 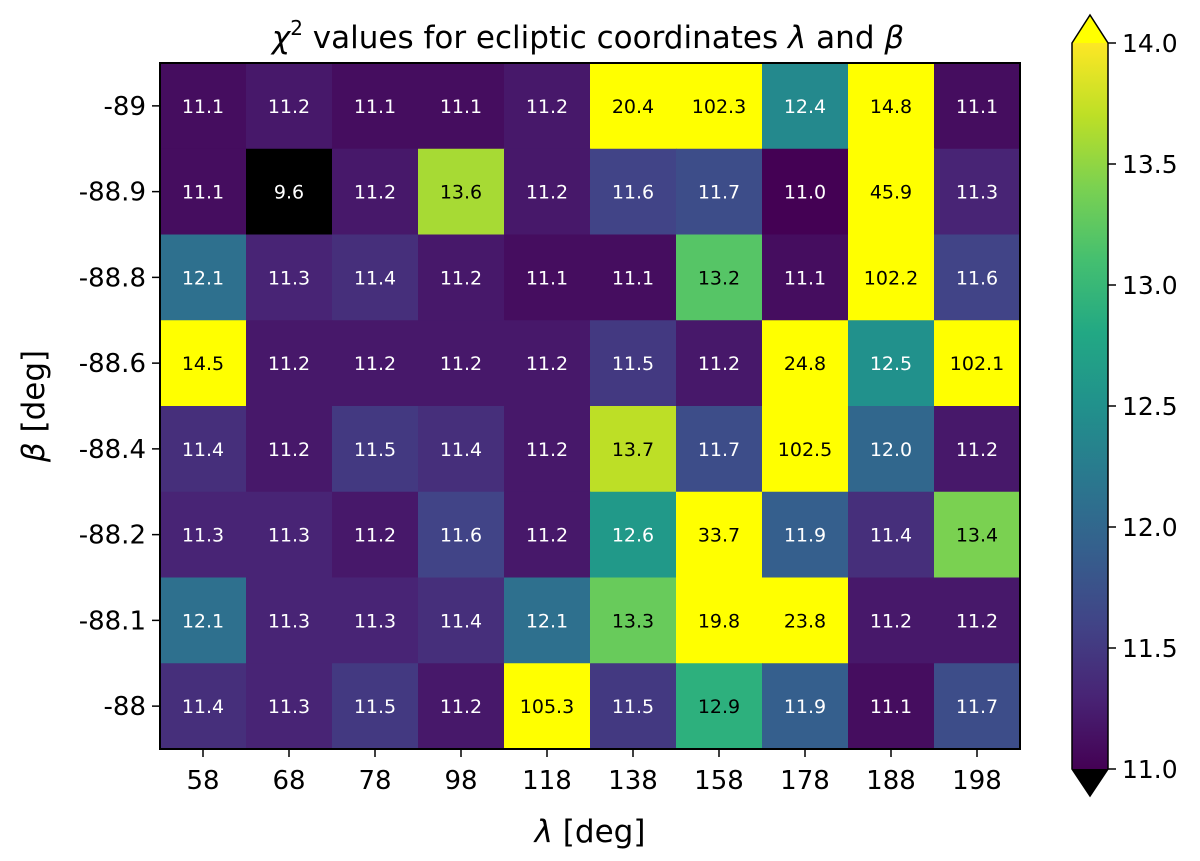 What do you see at coordinates (1150, 43) in the screenshot?
I see `colorbar-tick-label: 14.0` at bounding box center [1150, 43].